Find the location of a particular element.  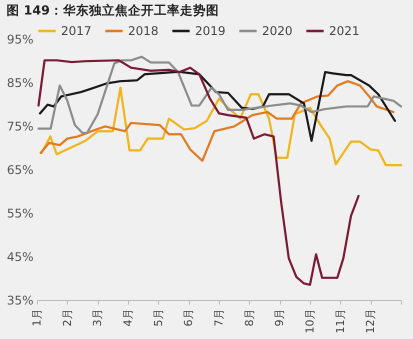

x-tick-label: 4月 is located at coordinates (128, 317).